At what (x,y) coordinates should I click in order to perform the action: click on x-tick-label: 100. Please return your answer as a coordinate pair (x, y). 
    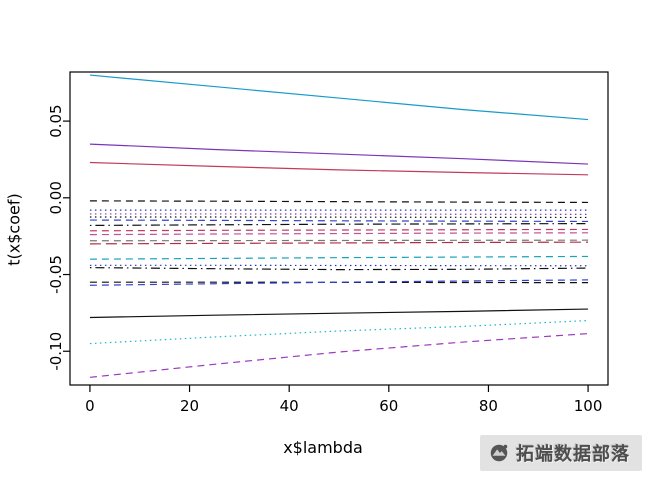
    Looking at the image, I should click on (588, 406).